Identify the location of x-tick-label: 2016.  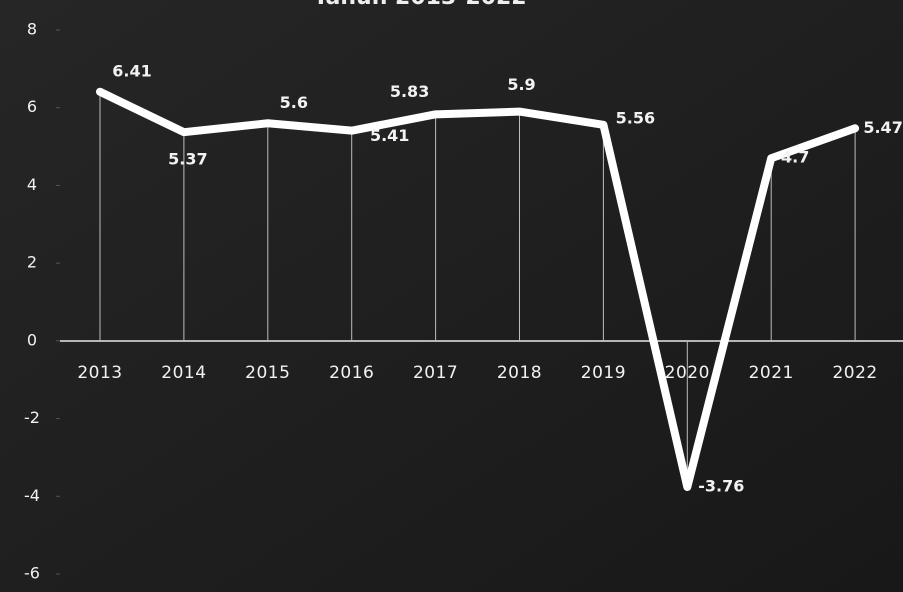
(351, 373).